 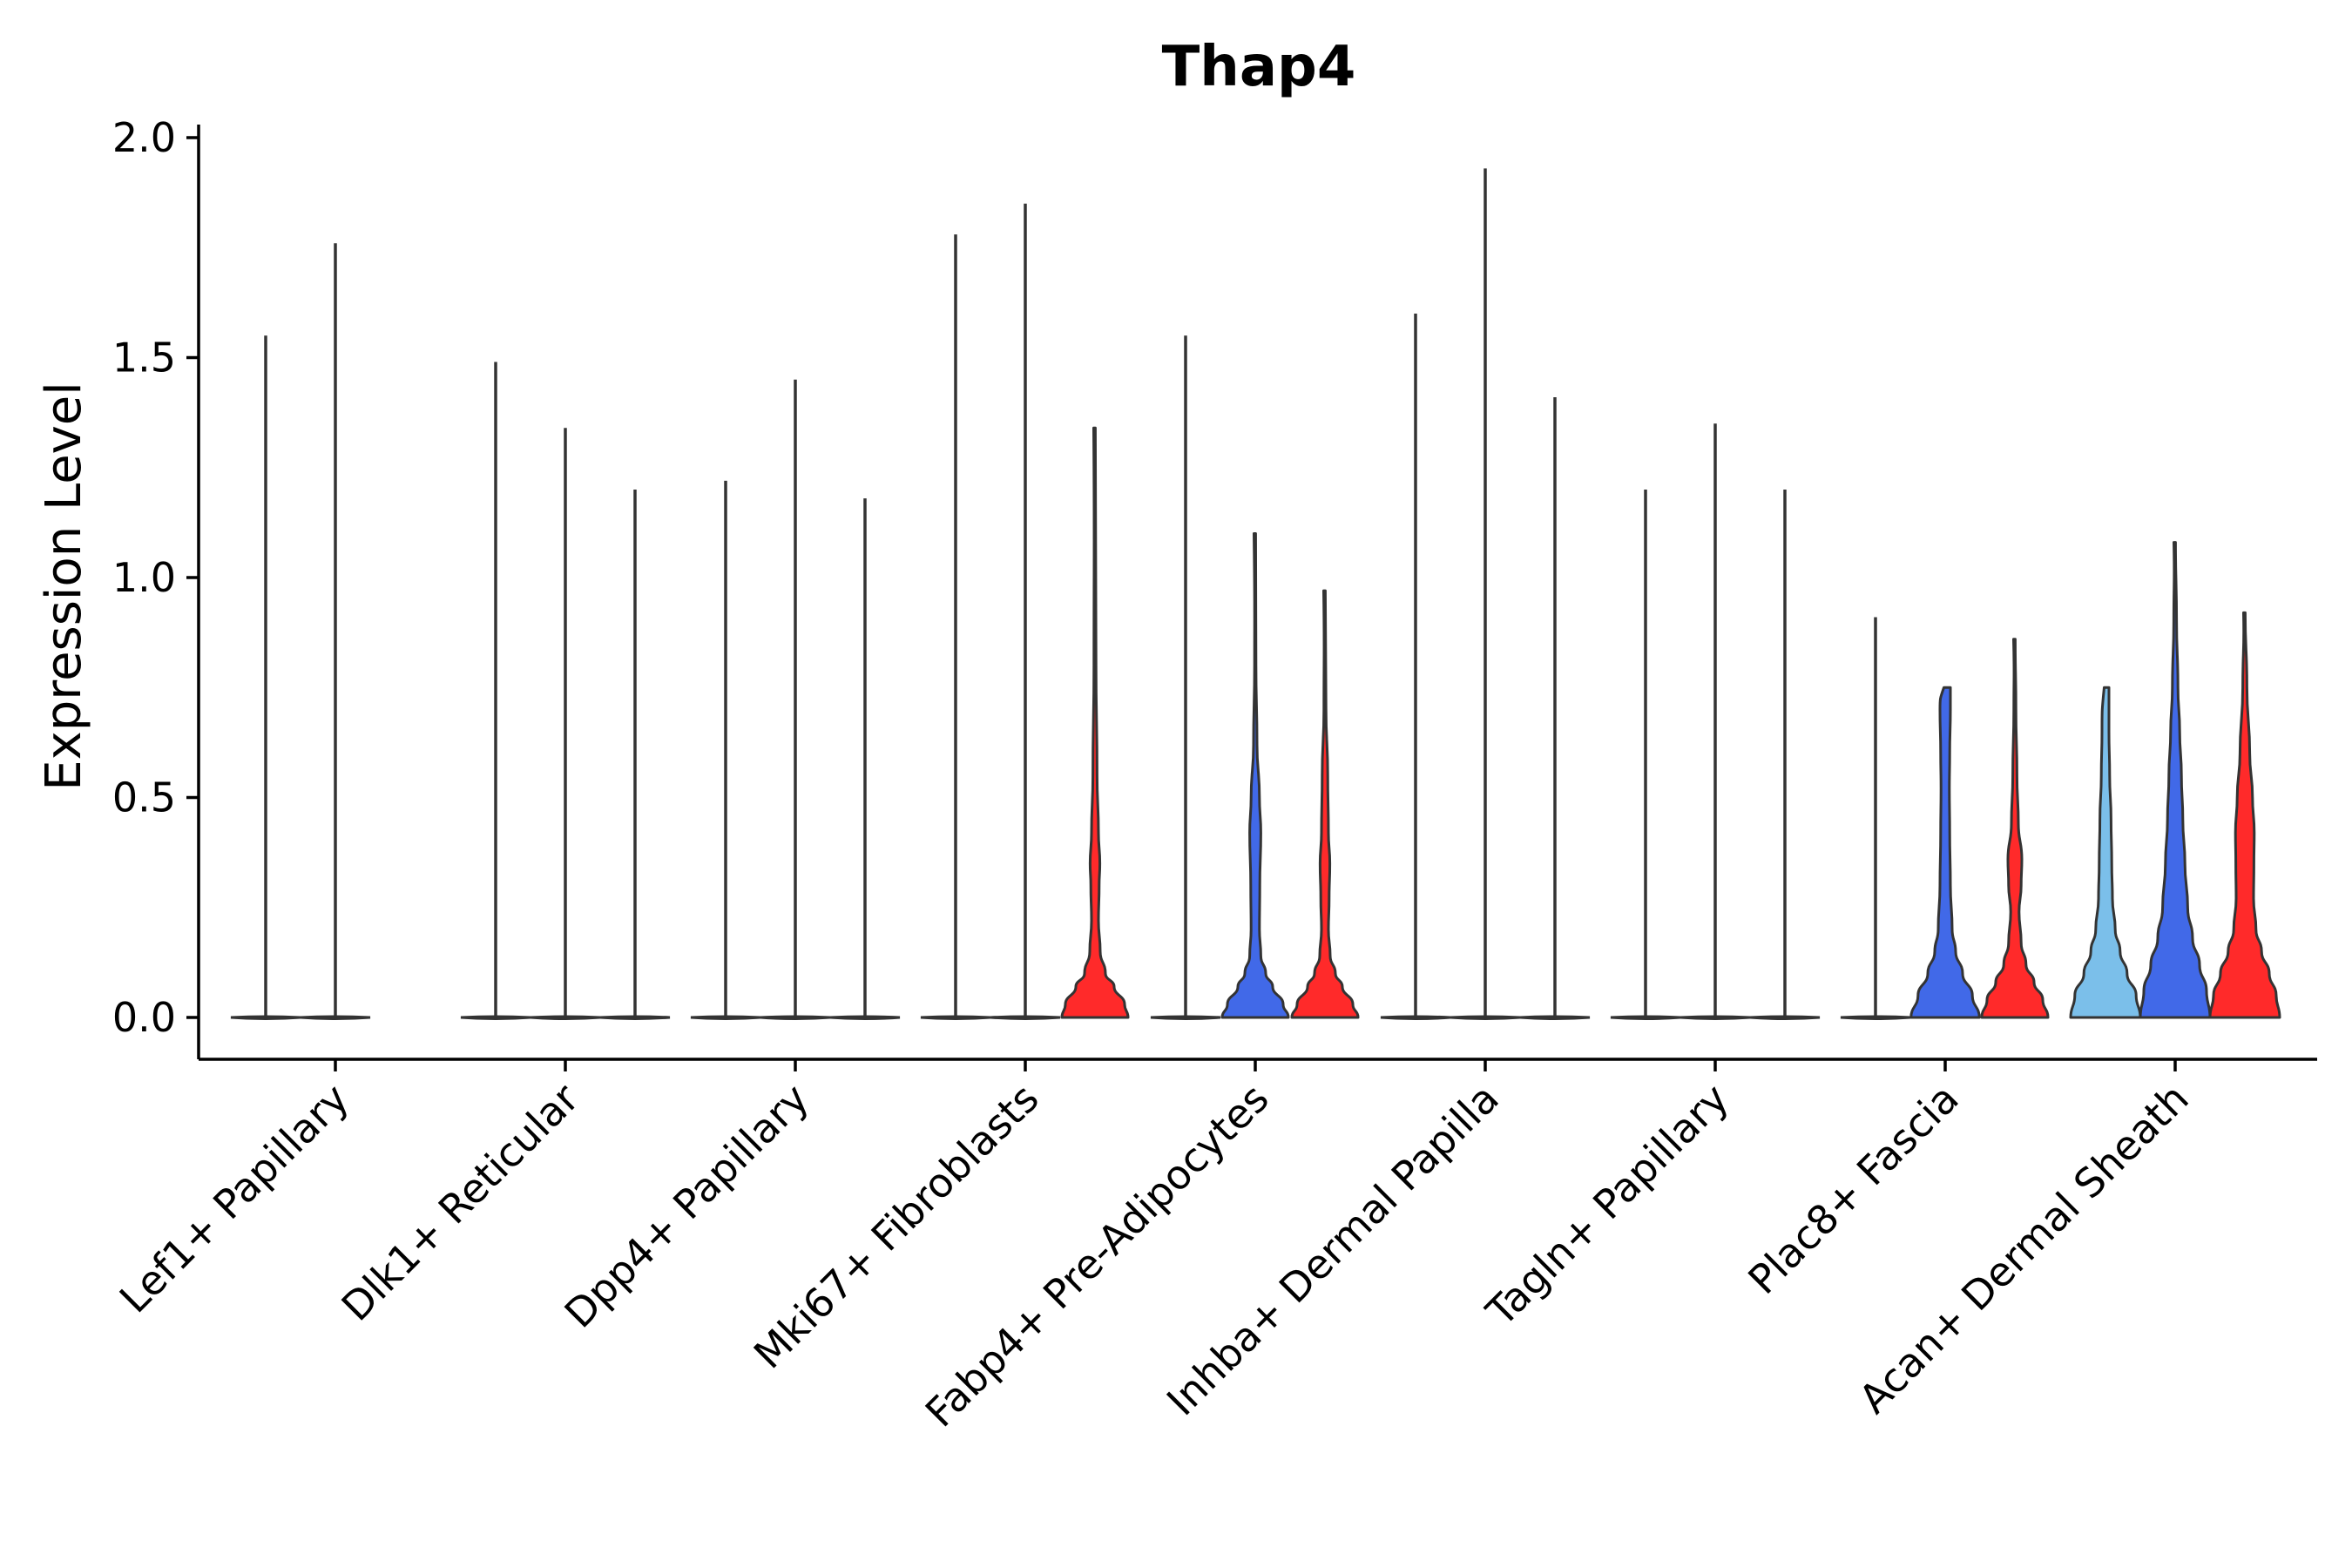 What do you see at coordinates (687, 1206) in the screenshot?
I see `x-tick-label: Dpp4+ Papillary` at bounding box center [687, 1206].